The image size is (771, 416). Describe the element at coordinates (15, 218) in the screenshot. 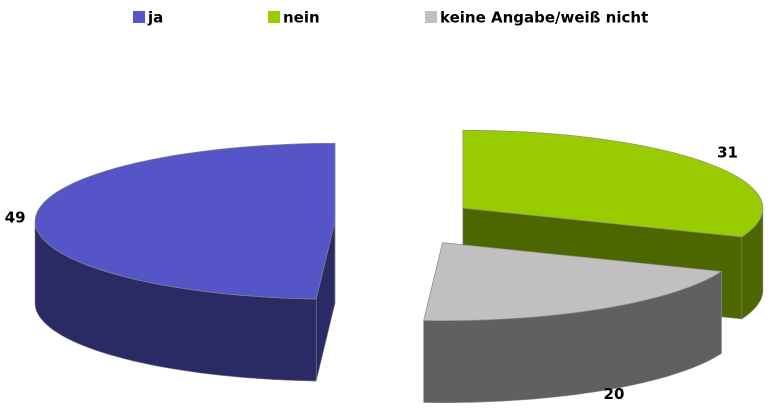

I see `data-label: 49` at that location.